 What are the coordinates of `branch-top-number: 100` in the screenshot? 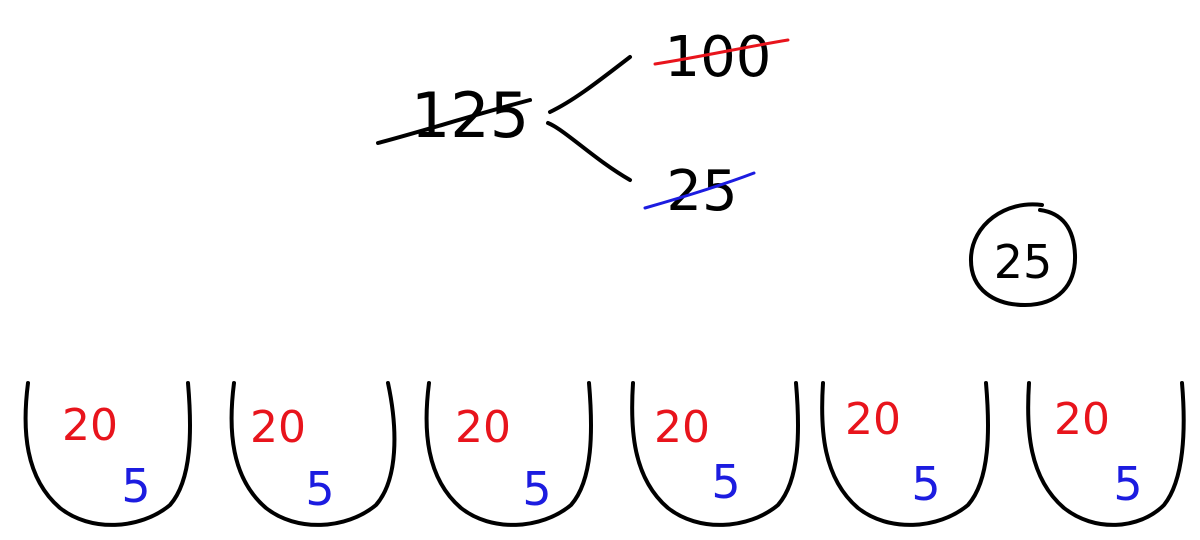 It's located at (718, 57).